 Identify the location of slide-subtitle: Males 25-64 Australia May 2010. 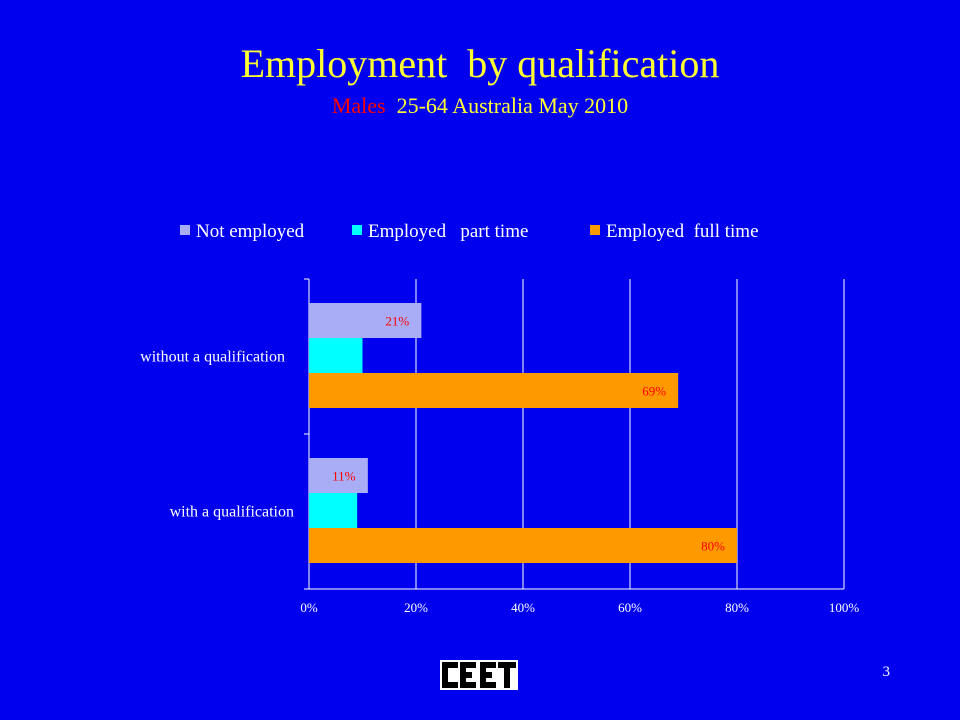
(480, 106).